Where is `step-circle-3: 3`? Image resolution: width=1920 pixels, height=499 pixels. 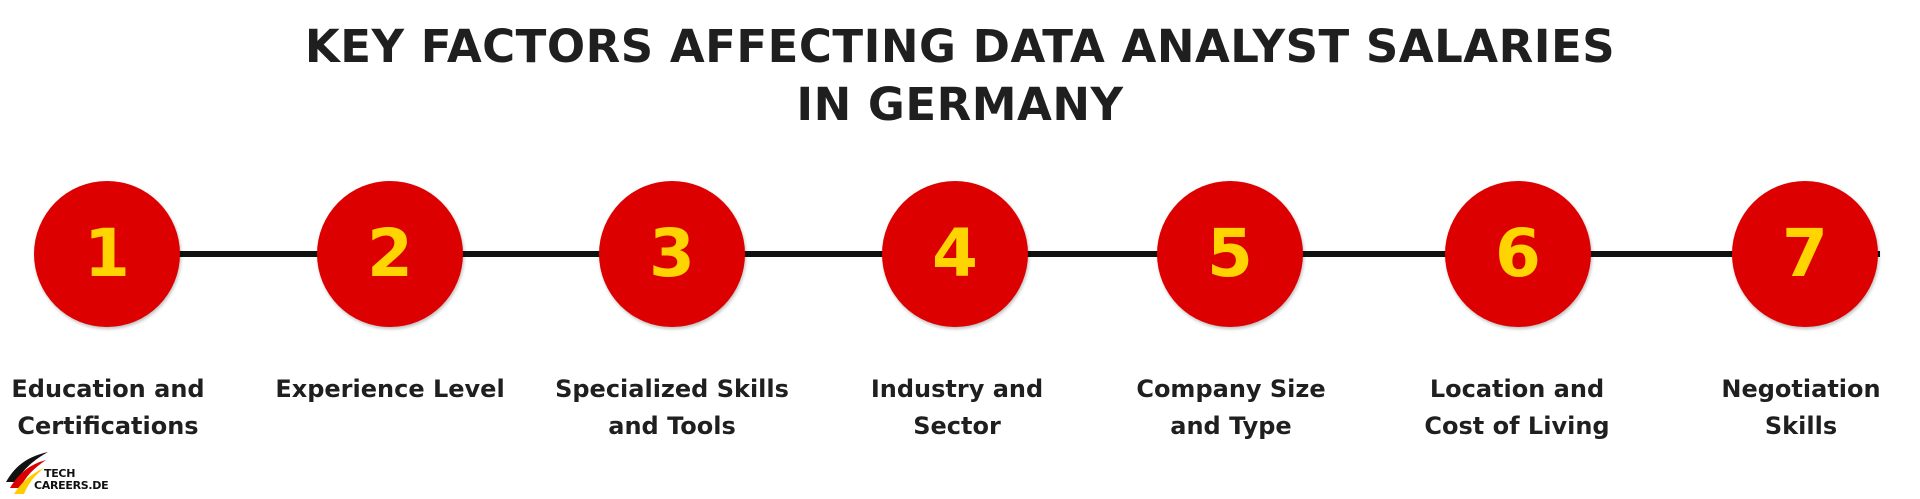 step-circle-3: 3 is located at coordinates (672, 254).